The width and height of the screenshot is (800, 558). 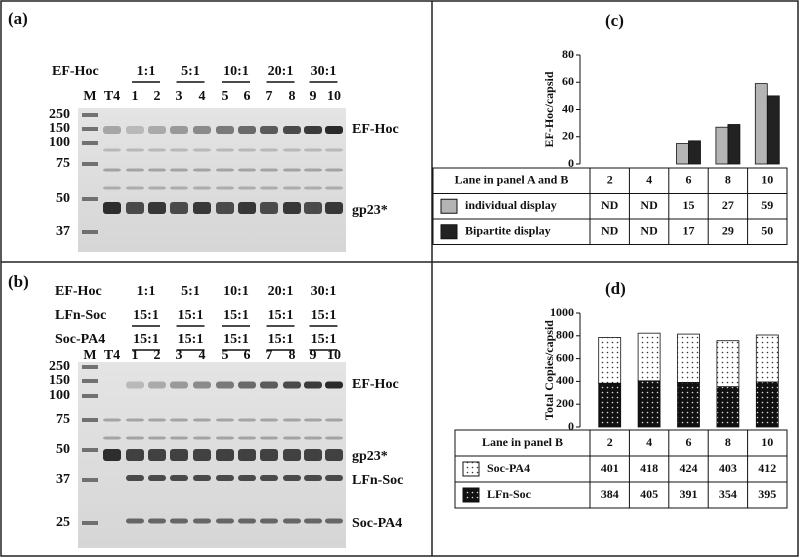 I want to click on lane-label: 5, so click(x=225, y=96).